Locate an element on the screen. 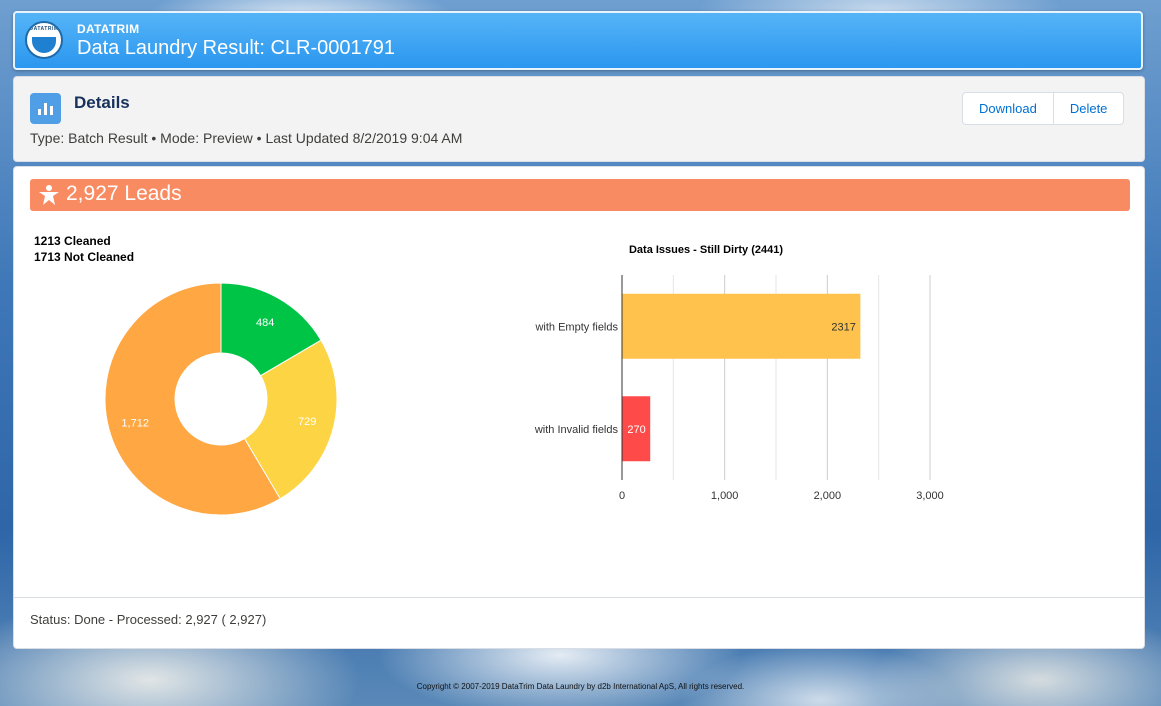 The image size is (1161, 706). x-tick-label: 0 is located at coordinates (622, 496).